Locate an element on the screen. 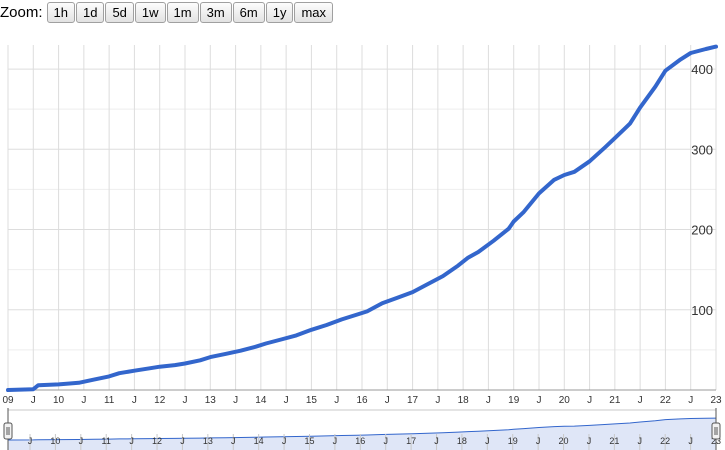 The width and height of the screenshot is (725, 450). zoom-1y-button: 1y is located at coordinates (279, 12).